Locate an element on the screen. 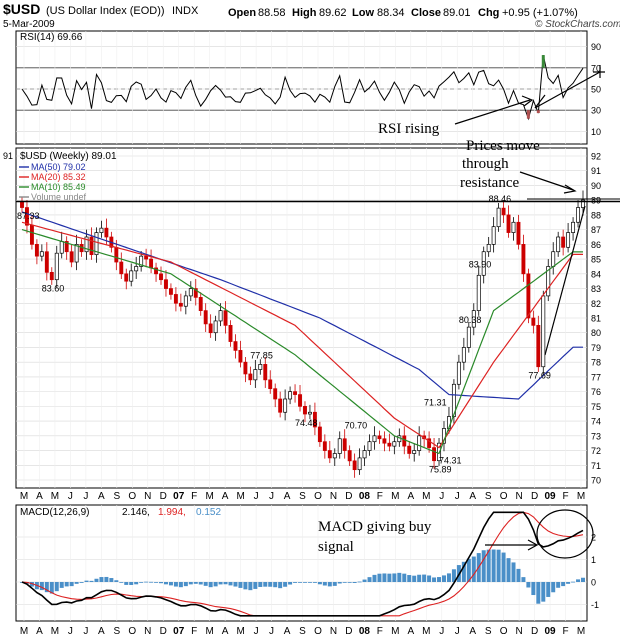 The image size is (620, 639). price-annotation: 77.85 is located at coordinates (261, 355).